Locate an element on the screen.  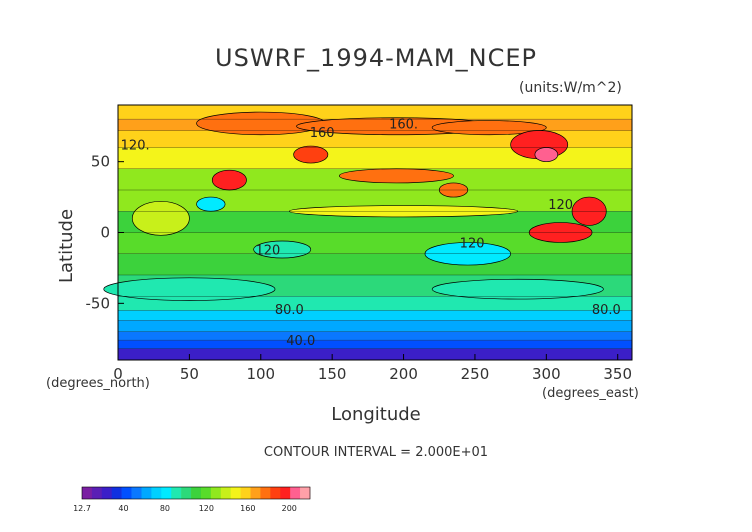
y-tick-label: 50 is located at coordinates (100, 162).